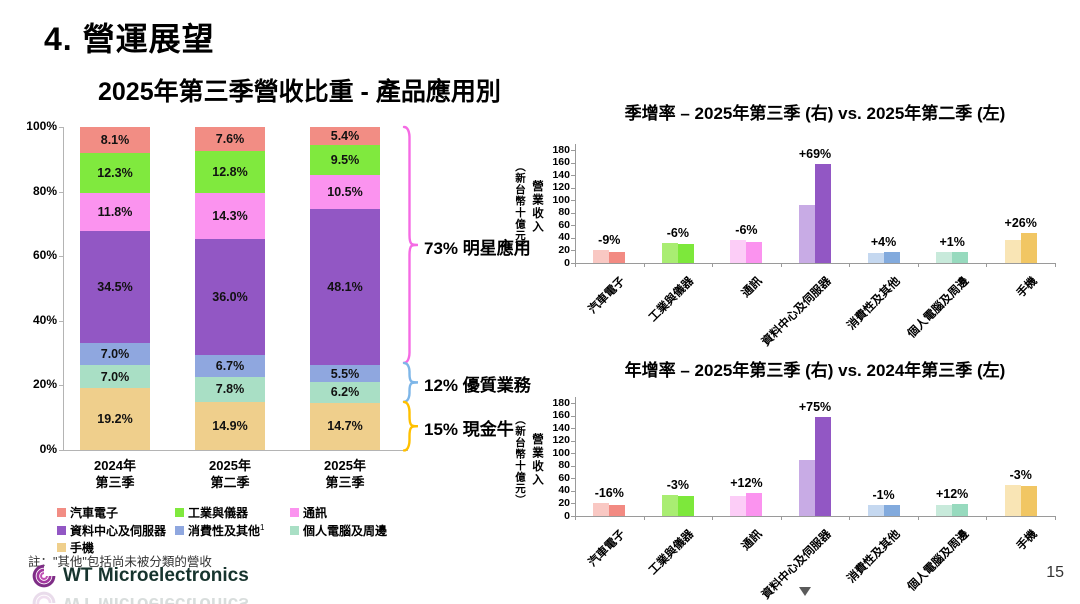 This screenshot has width=1080, height=604. I want to click on qoq-title: 季增率 – 2025年第三季 (右) vs. 2025年第二季 (左), so click(815, 113).